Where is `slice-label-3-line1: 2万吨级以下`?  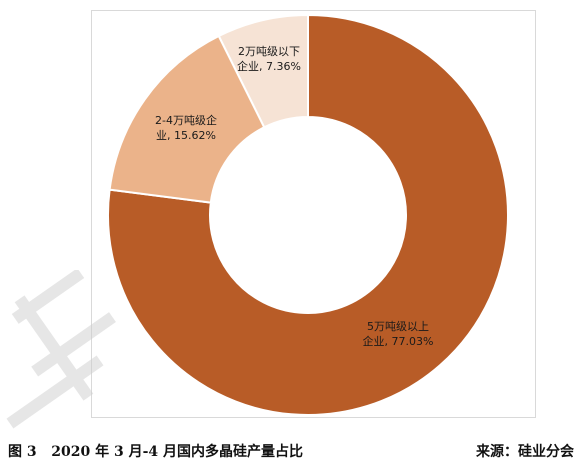 slice-label-3-line1: 2万吨级以下 is located at coordinates (269, 51).